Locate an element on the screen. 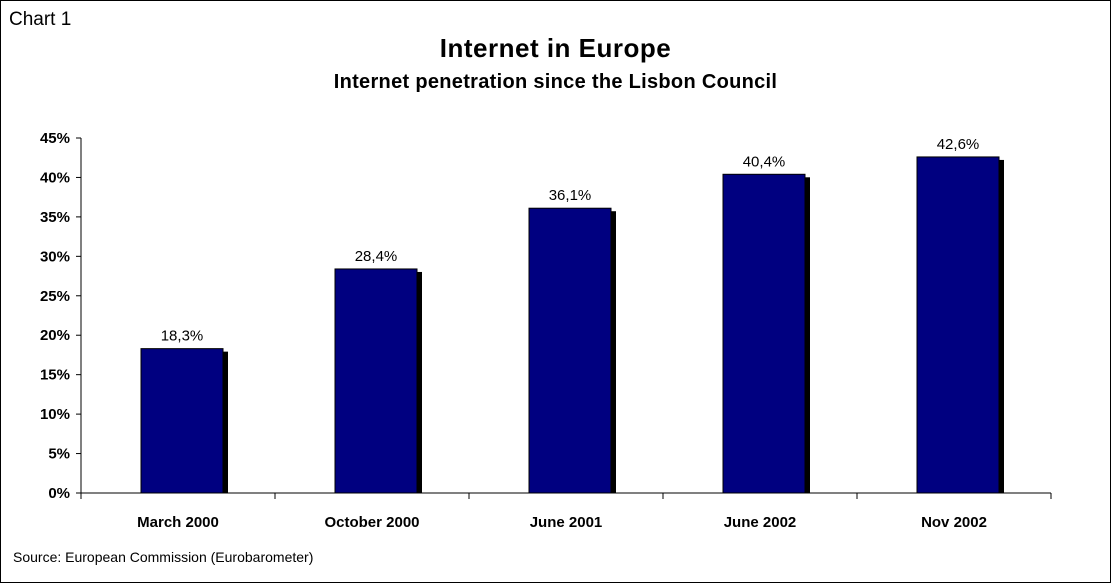 The height and width of the screenshot is (583, 1111). y-tick-label: 30% is located at coordinates (55, 256).